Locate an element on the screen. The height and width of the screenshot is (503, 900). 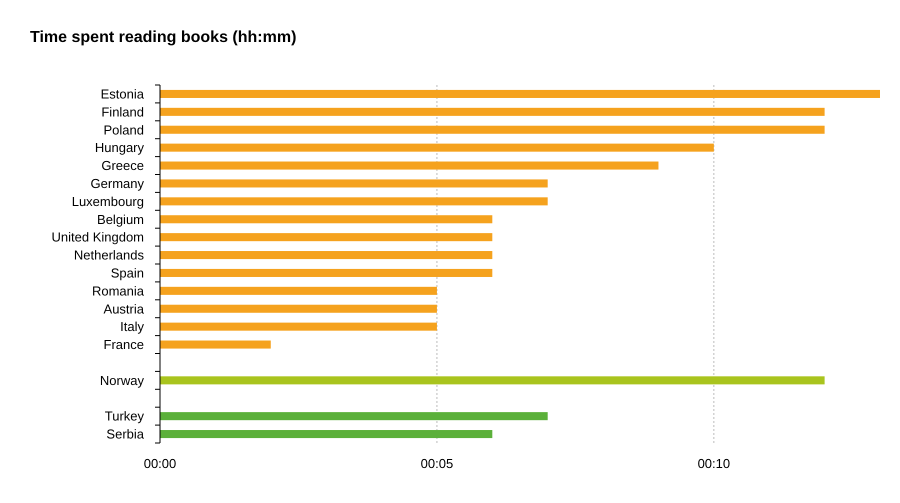
y-tick-label: Germany is located at coordinates (117, 183).